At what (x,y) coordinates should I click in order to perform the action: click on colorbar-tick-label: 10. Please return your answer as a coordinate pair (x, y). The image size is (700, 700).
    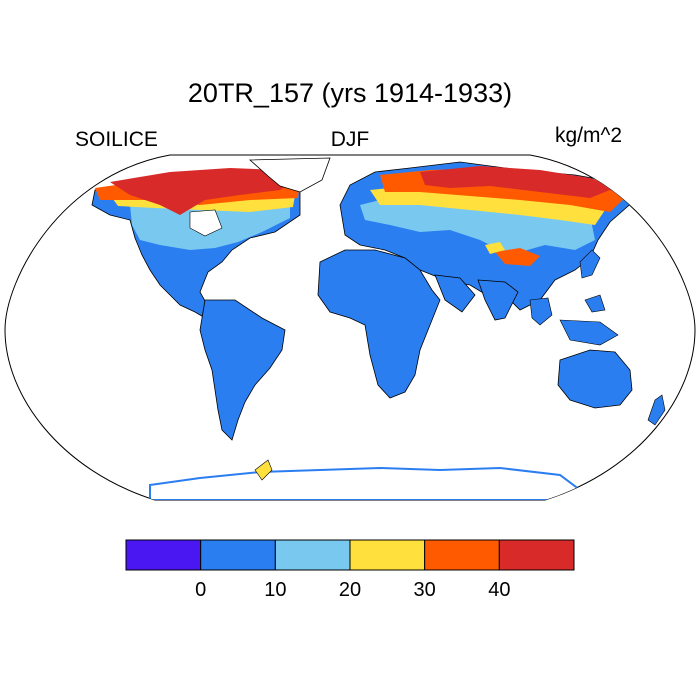
    Looking at the image, I should click on (275, 590).